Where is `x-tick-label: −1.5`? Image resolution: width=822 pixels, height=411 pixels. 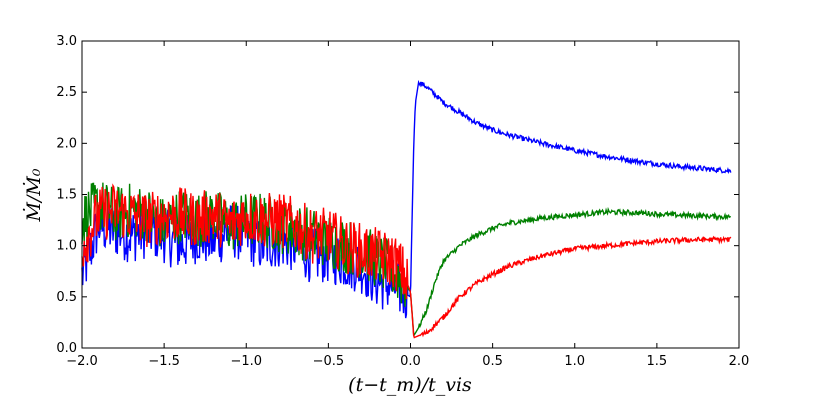 x-tick-label: −1.5 is located at coordinates (164, 361).